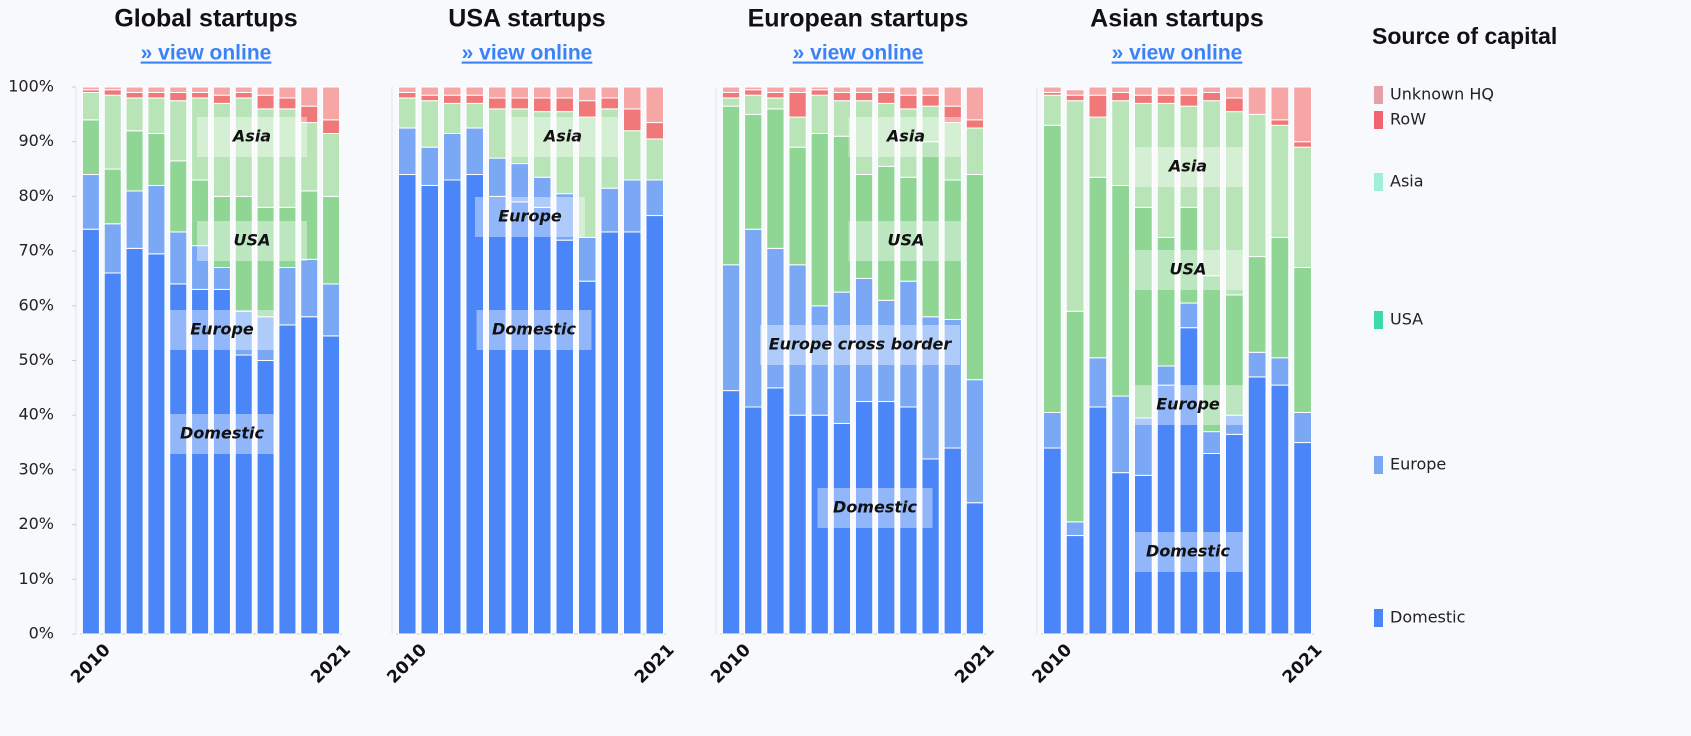 The image size is (1691, 736). I want to click on y-tick-label: 80%, so click(36, 195).